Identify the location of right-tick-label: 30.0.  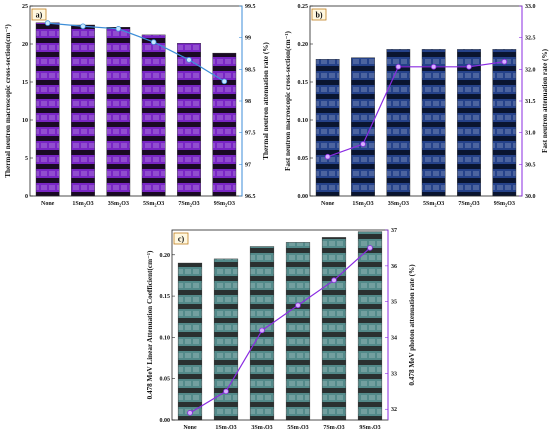
(530, 197).